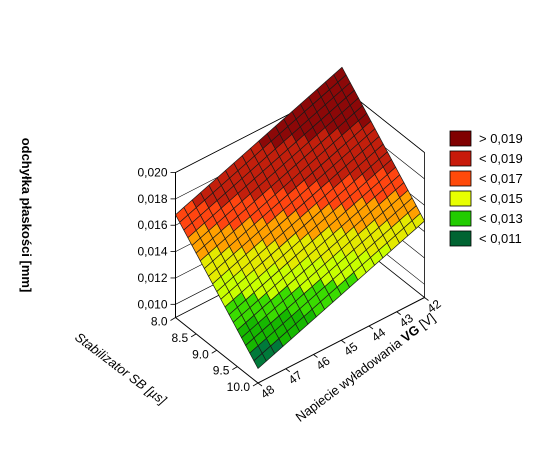 The image size is (540, 459). What do you see at coordinates (152, 225) in the screenshot?
I see `z-tick-label: 0,016` at bounding box center [152, 225].